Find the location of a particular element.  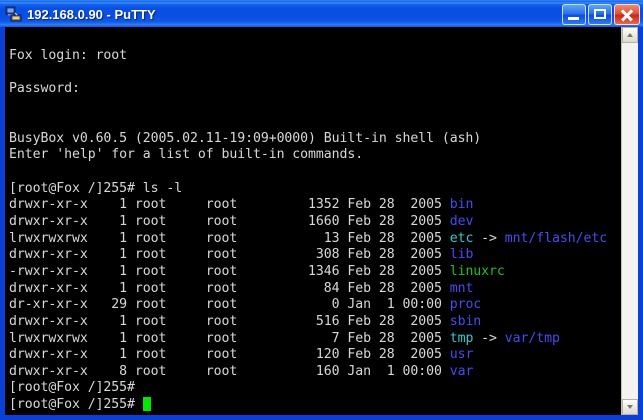

terminal-text: dr-xr-xr-x 29 root root 0 Jan 1 00:00 is located at coordinates (229, 305).